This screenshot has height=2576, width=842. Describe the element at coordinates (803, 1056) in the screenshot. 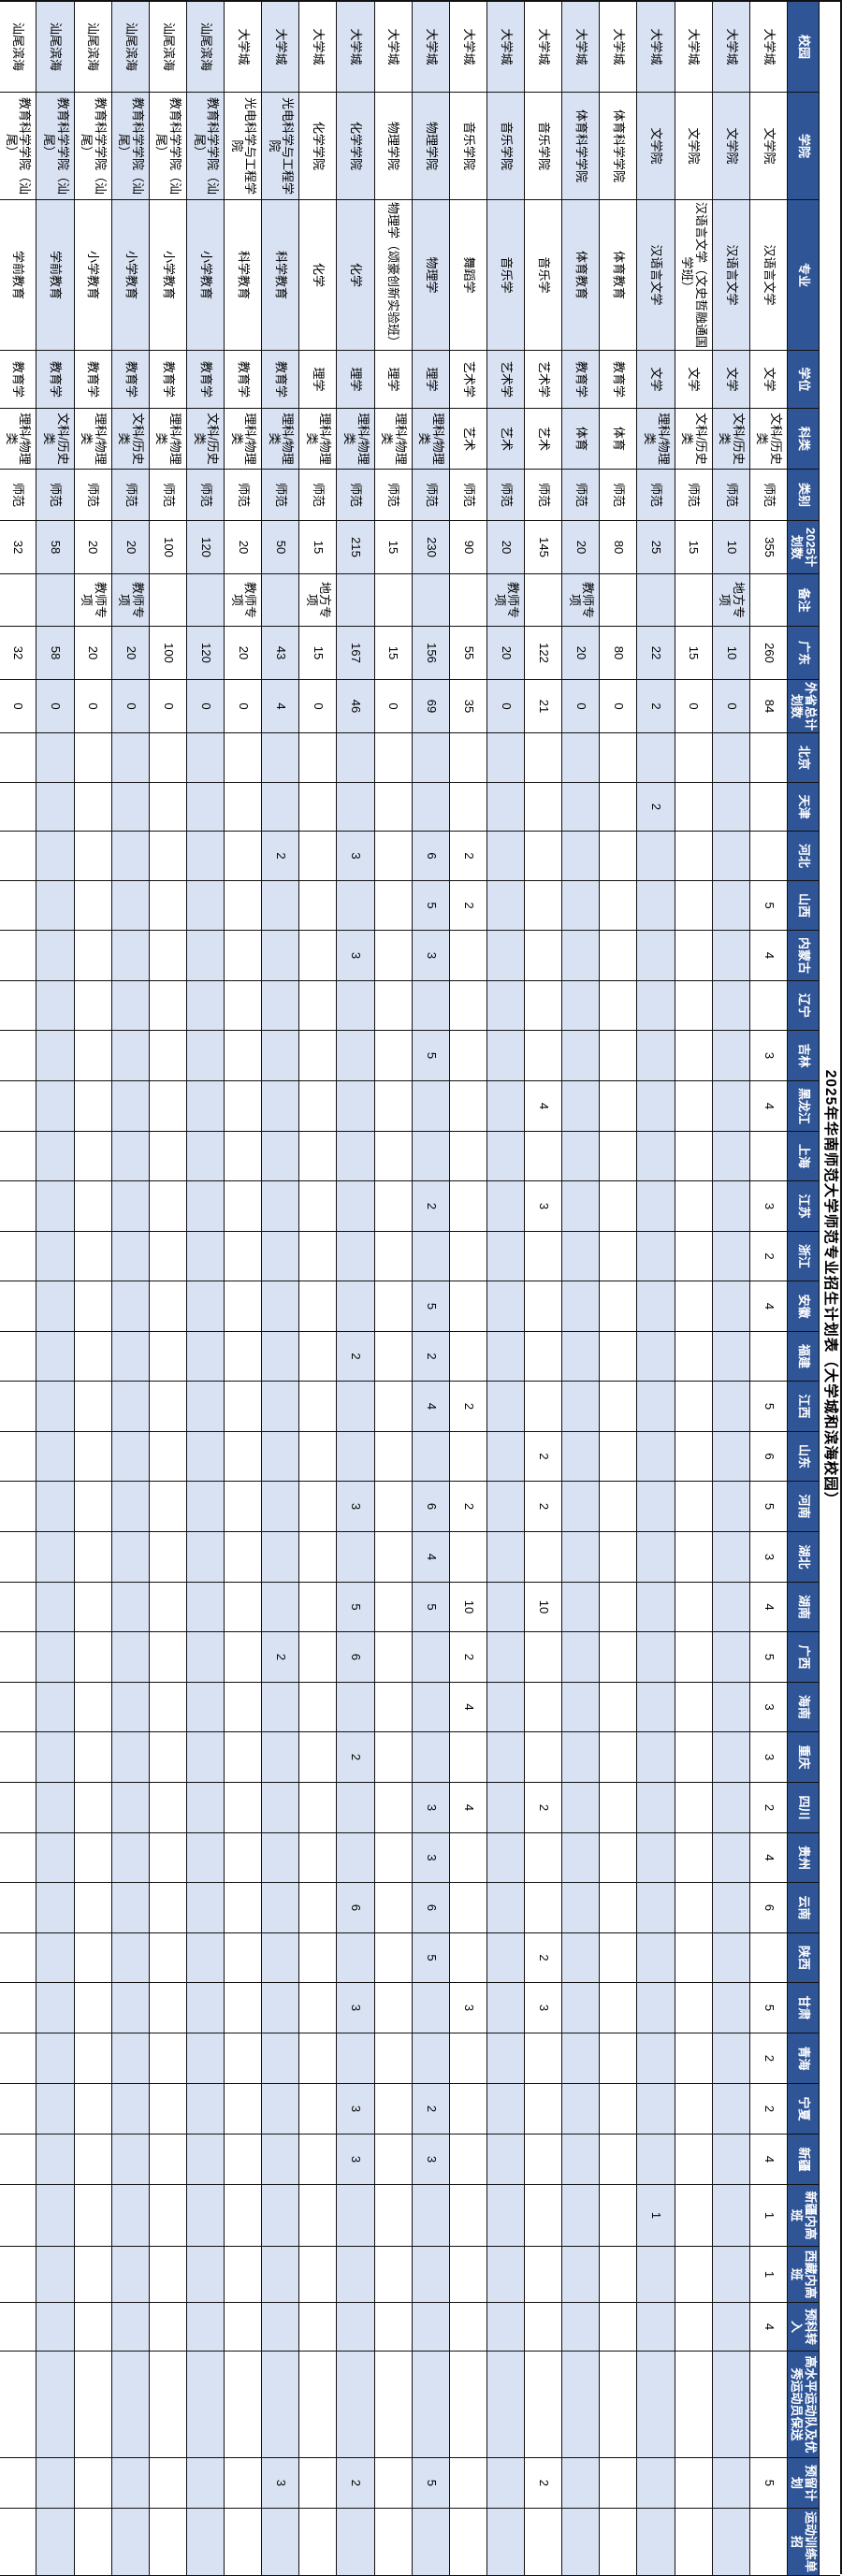

I see `col-header-17: 吉林` at that location.